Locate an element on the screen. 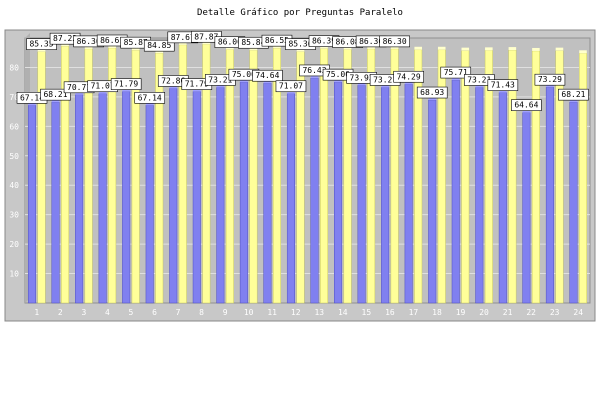 This screenshot has height=400, width=600. x-tick-label: 4 is located at coordinates (107, 312).